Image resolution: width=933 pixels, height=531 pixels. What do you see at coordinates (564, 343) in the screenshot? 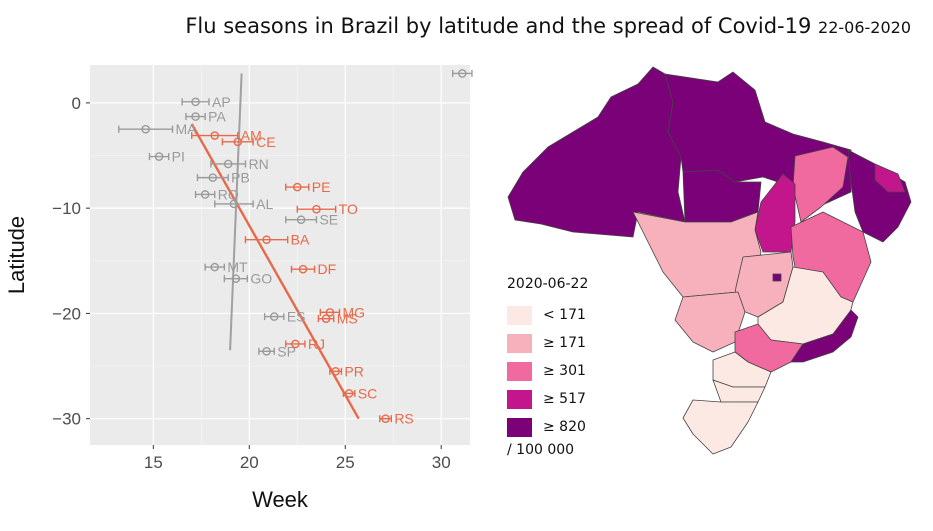
I see `legend-label: ≥ 171` at bounding box center [564, 343].